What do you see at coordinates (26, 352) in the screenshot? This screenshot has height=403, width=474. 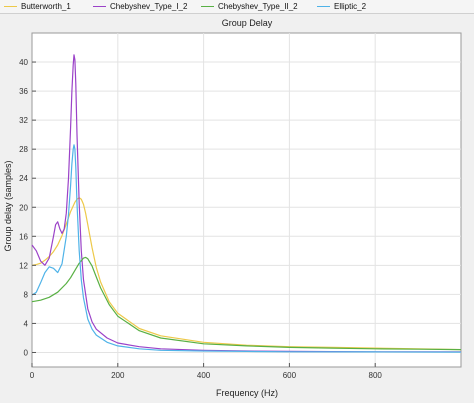 I see `y-tick-label: 0` at bounding box center [26, 352].